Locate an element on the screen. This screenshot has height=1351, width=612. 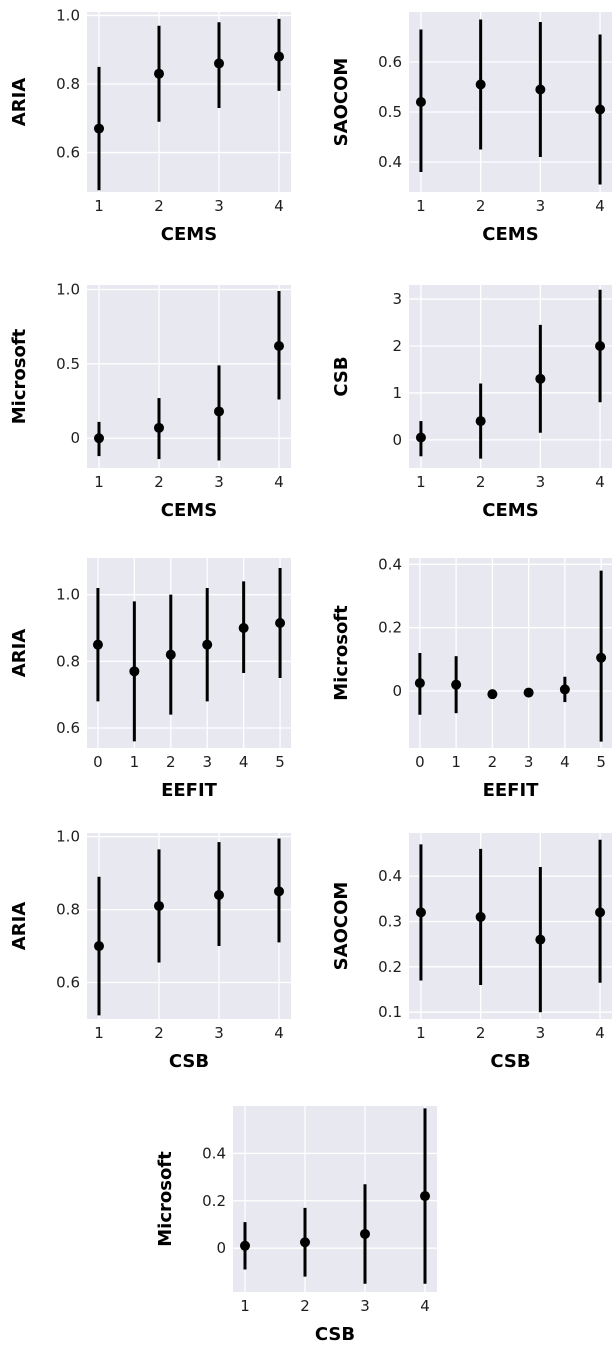
panel-3: 1 2 3 4 0 0.5 1.0 CEMS Microsoft is located at coordinates (150, 400).